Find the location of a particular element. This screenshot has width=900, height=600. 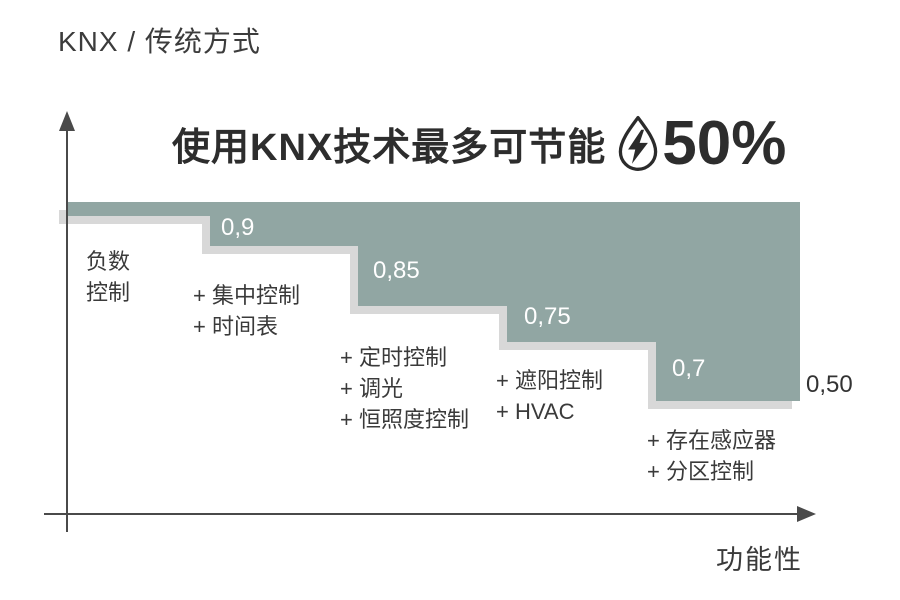

x-axis-label: 功能性 is located at coordinates (759, 560).